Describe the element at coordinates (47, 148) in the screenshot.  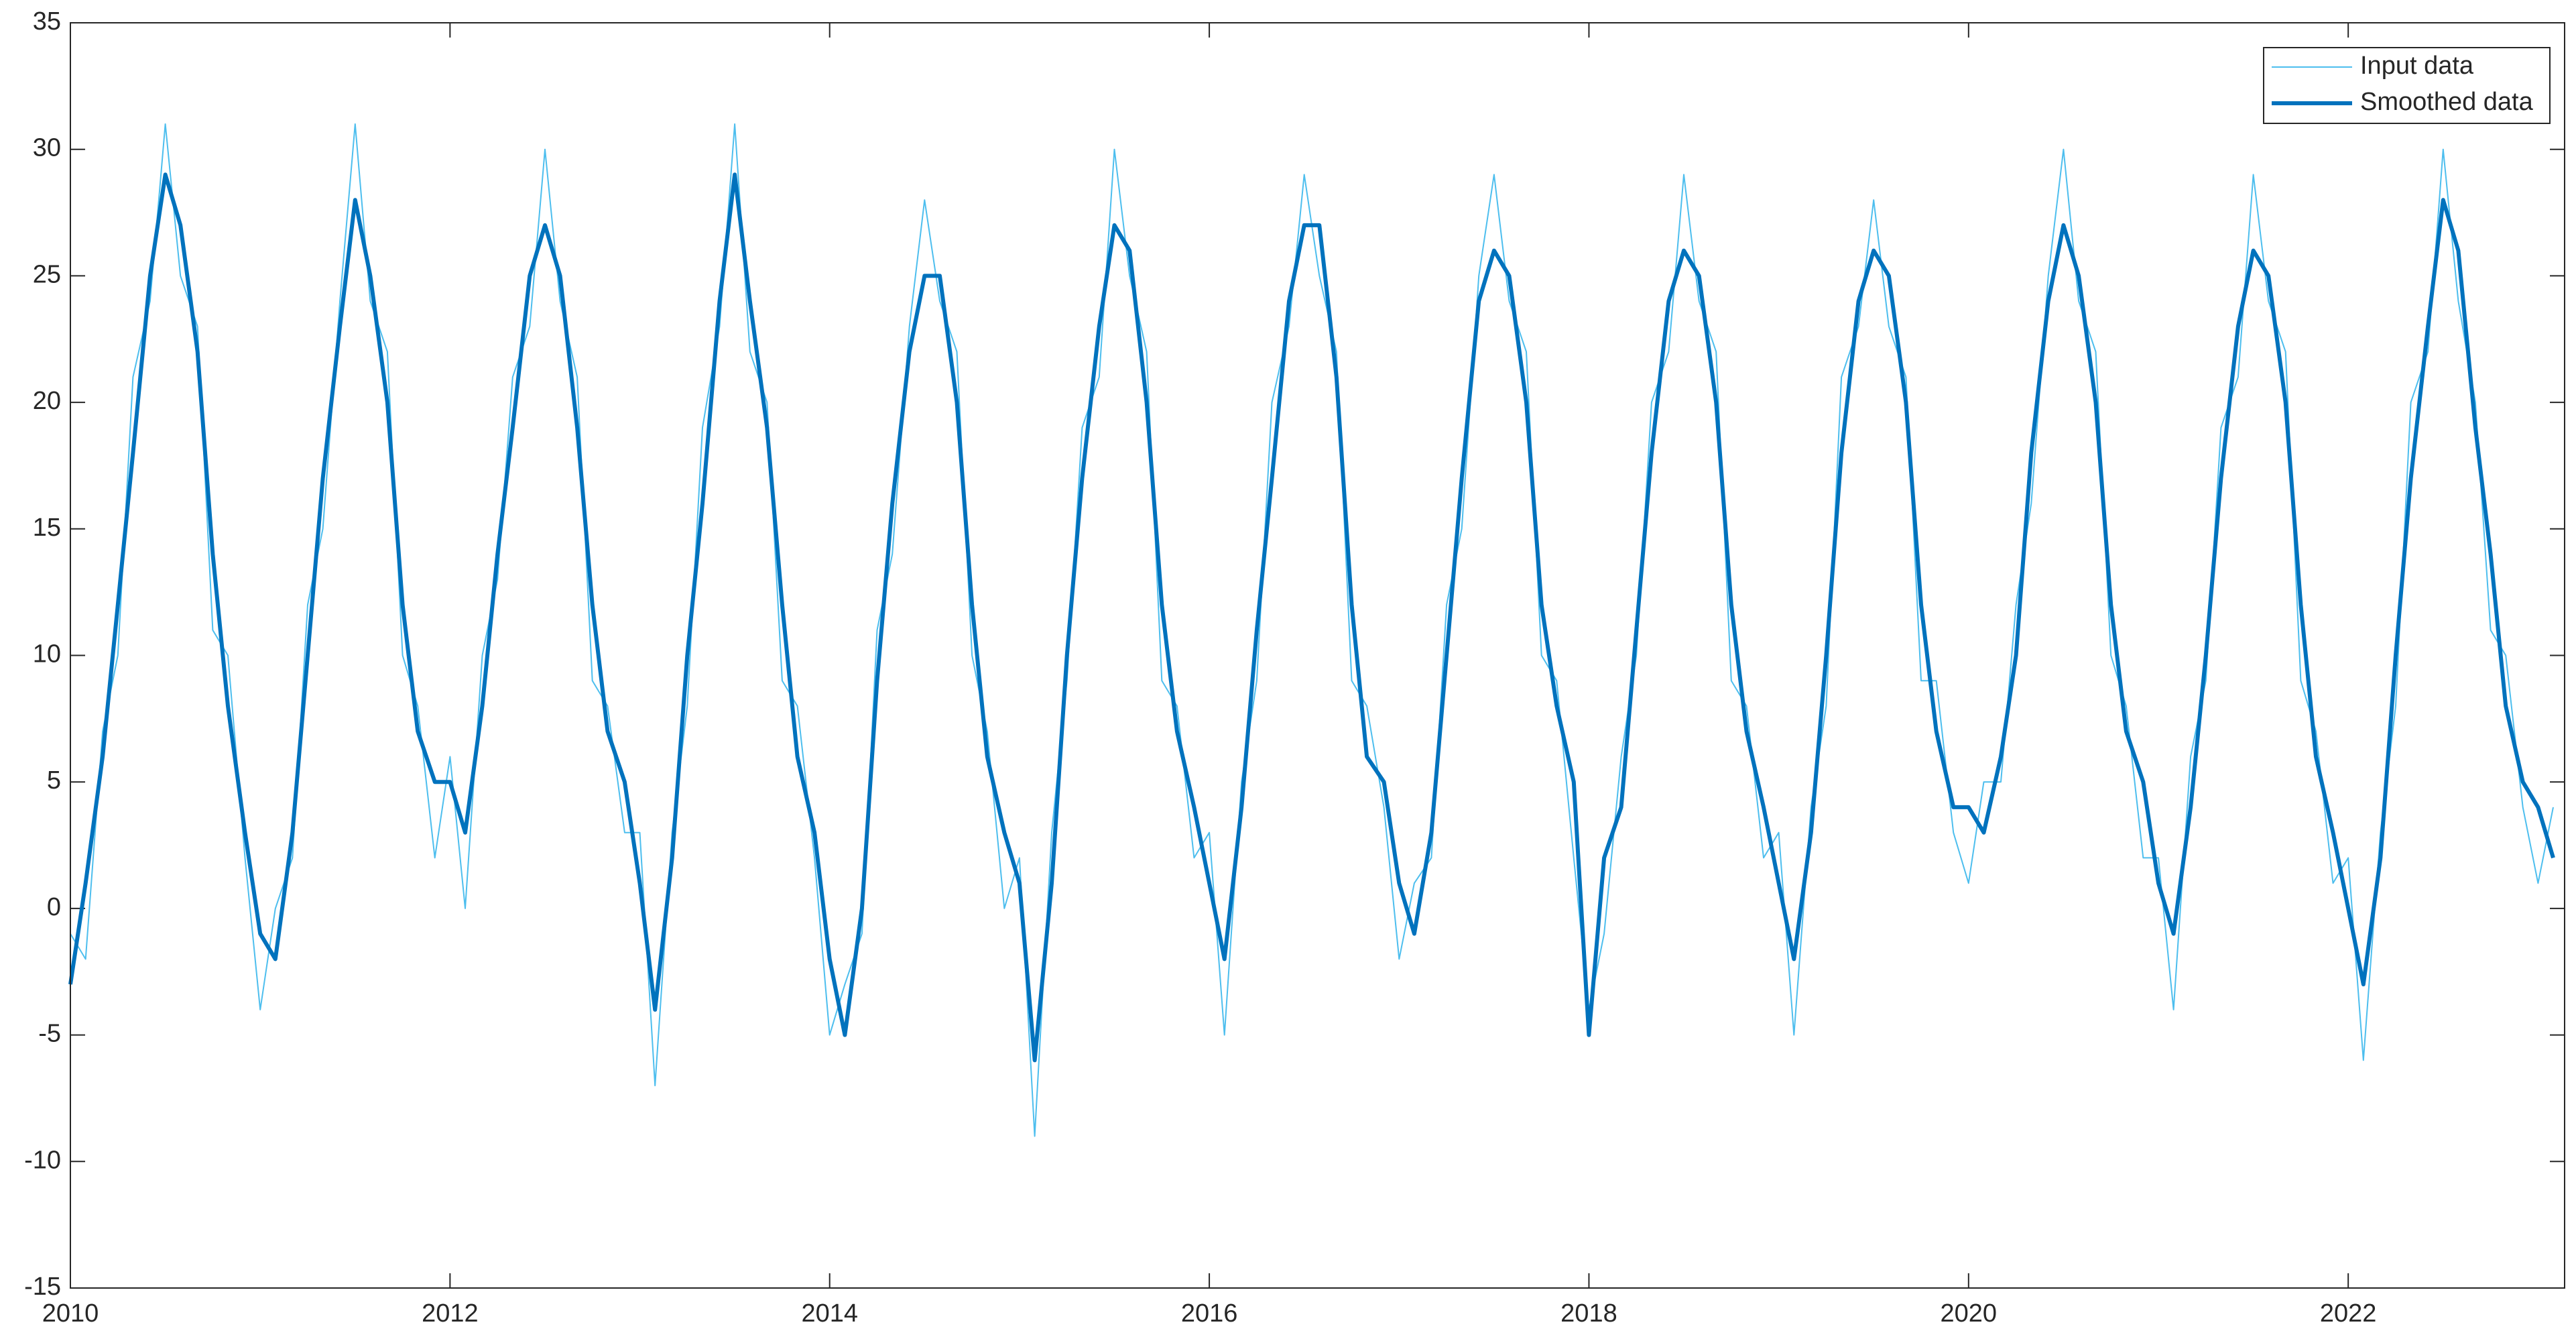
I see `y-tick-label: 30` at that location.